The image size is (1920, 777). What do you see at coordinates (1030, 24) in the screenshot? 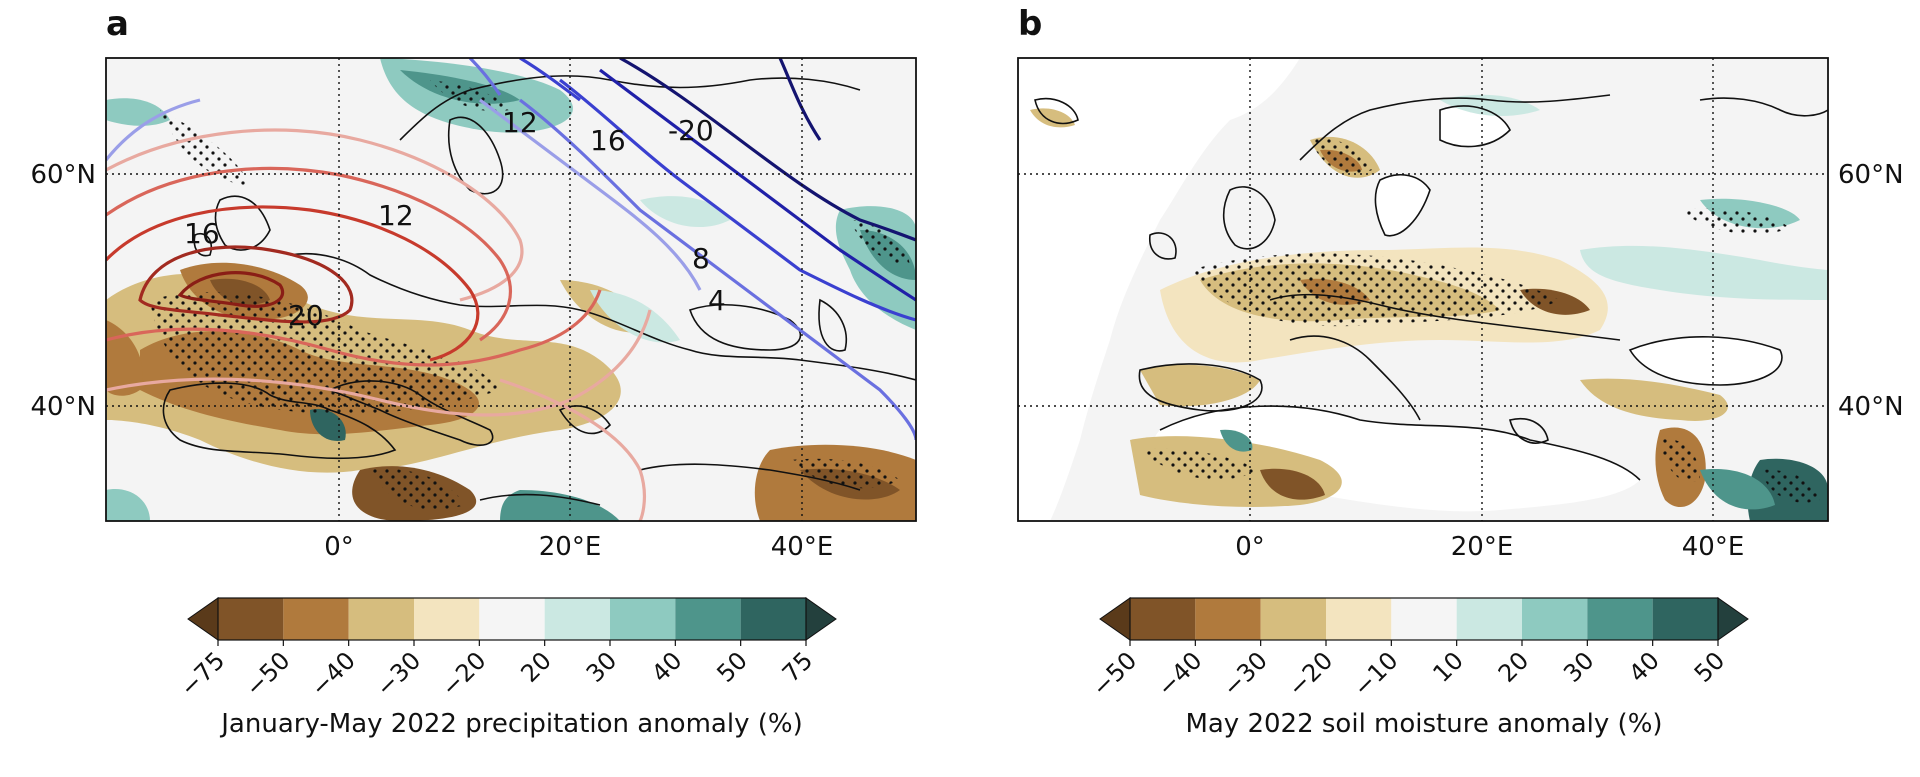
I see `panel-b-letter: b` at bounding box center [1030, 24].